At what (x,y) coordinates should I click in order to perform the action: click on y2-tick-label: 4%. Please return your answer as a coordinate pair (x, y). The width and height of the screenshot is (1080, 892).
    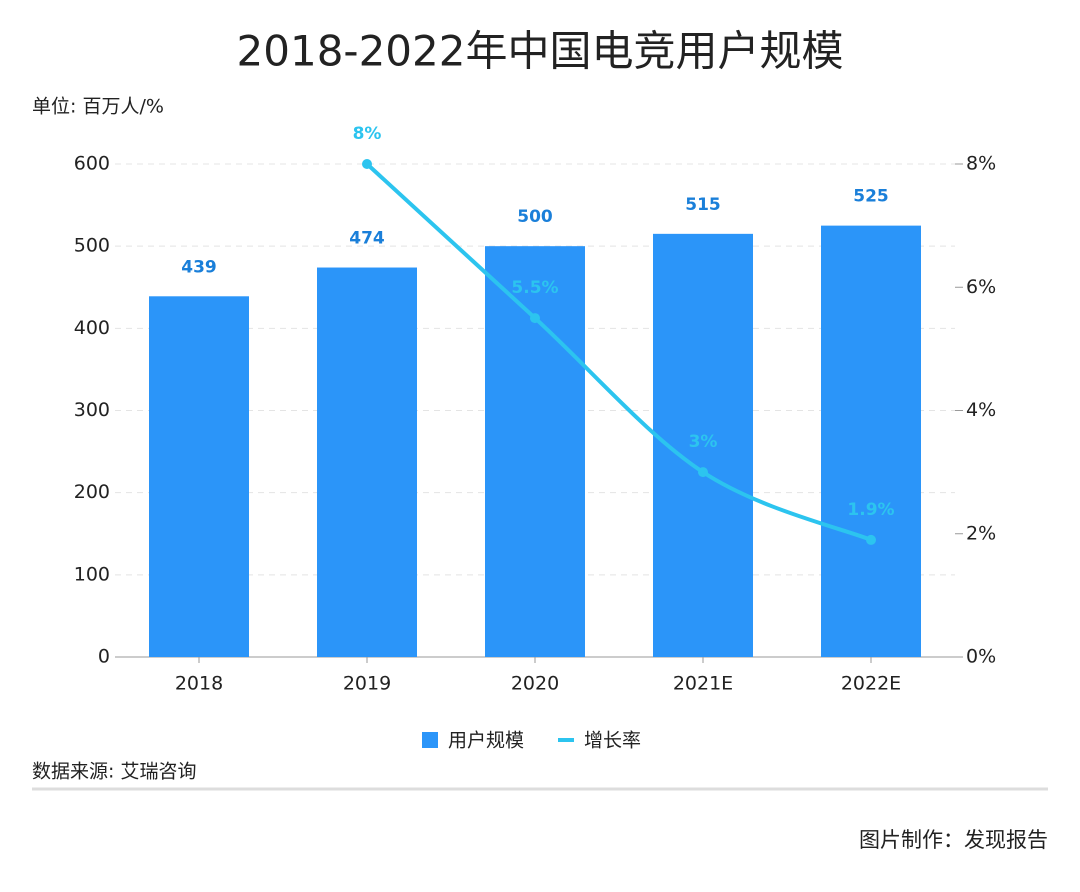
    Looking at the image, I should click on (981, 410).